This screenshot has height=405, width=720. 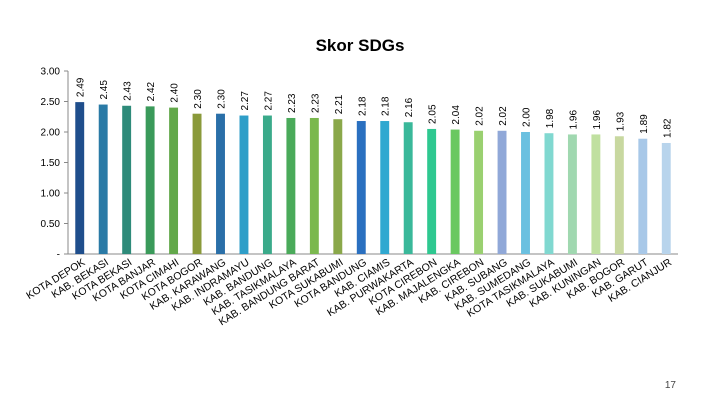 I want to click on data-label: 2.16, so click(x=409, y=107).